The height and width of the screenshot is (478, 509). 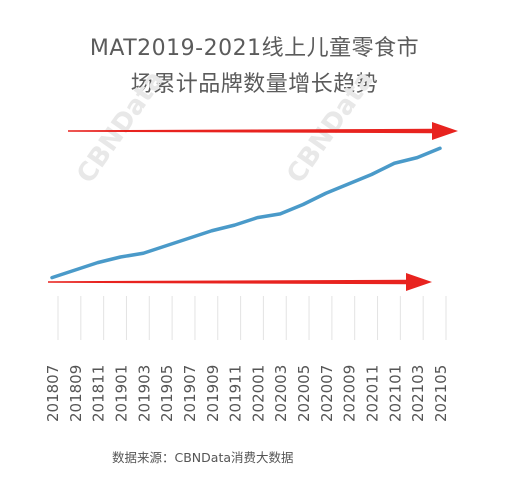 What do you see at coordinates (263, 131) in the screenshot?
I see `top-arrow` at bounding box center [263, 131].